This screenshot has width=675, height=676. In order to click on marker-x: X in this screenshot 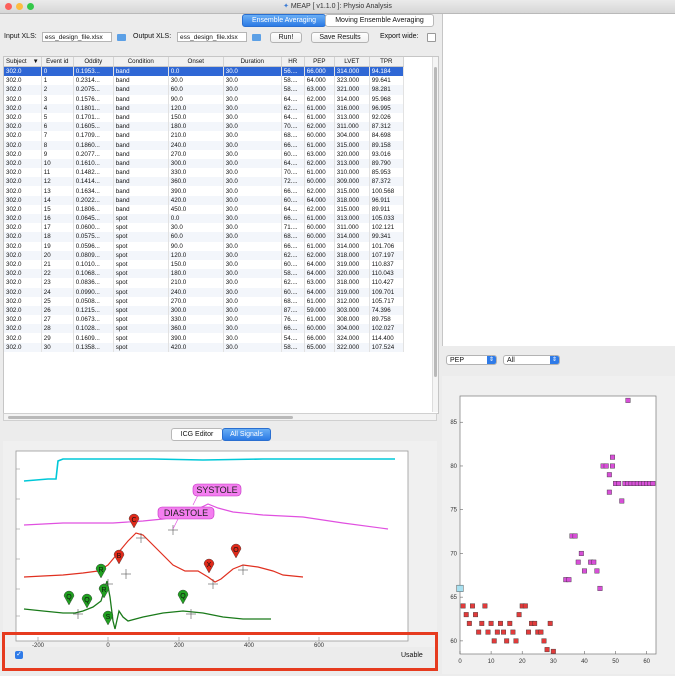, I will do `click(209, 566)`.